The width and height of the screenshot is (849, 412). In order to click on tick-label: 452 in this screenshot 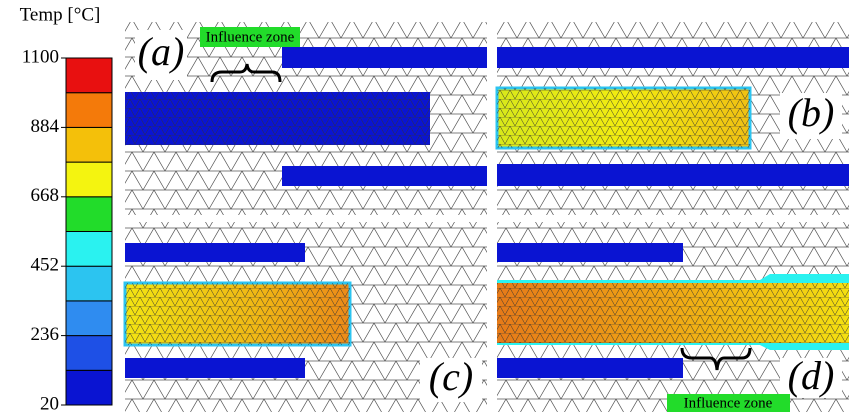, I will do `click(45, 265)`.